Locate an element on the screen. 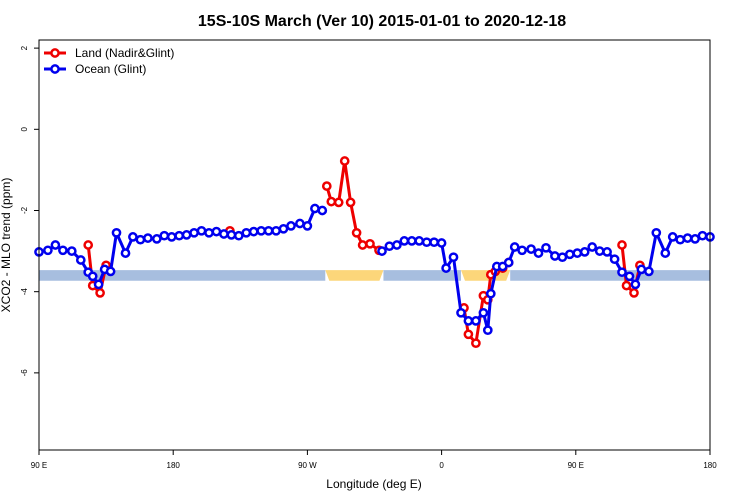 This screenshot has width=750, height=500. legend: Land (Nadir&Glint) Ocean (Glint) is located at coordinates (109, 61).